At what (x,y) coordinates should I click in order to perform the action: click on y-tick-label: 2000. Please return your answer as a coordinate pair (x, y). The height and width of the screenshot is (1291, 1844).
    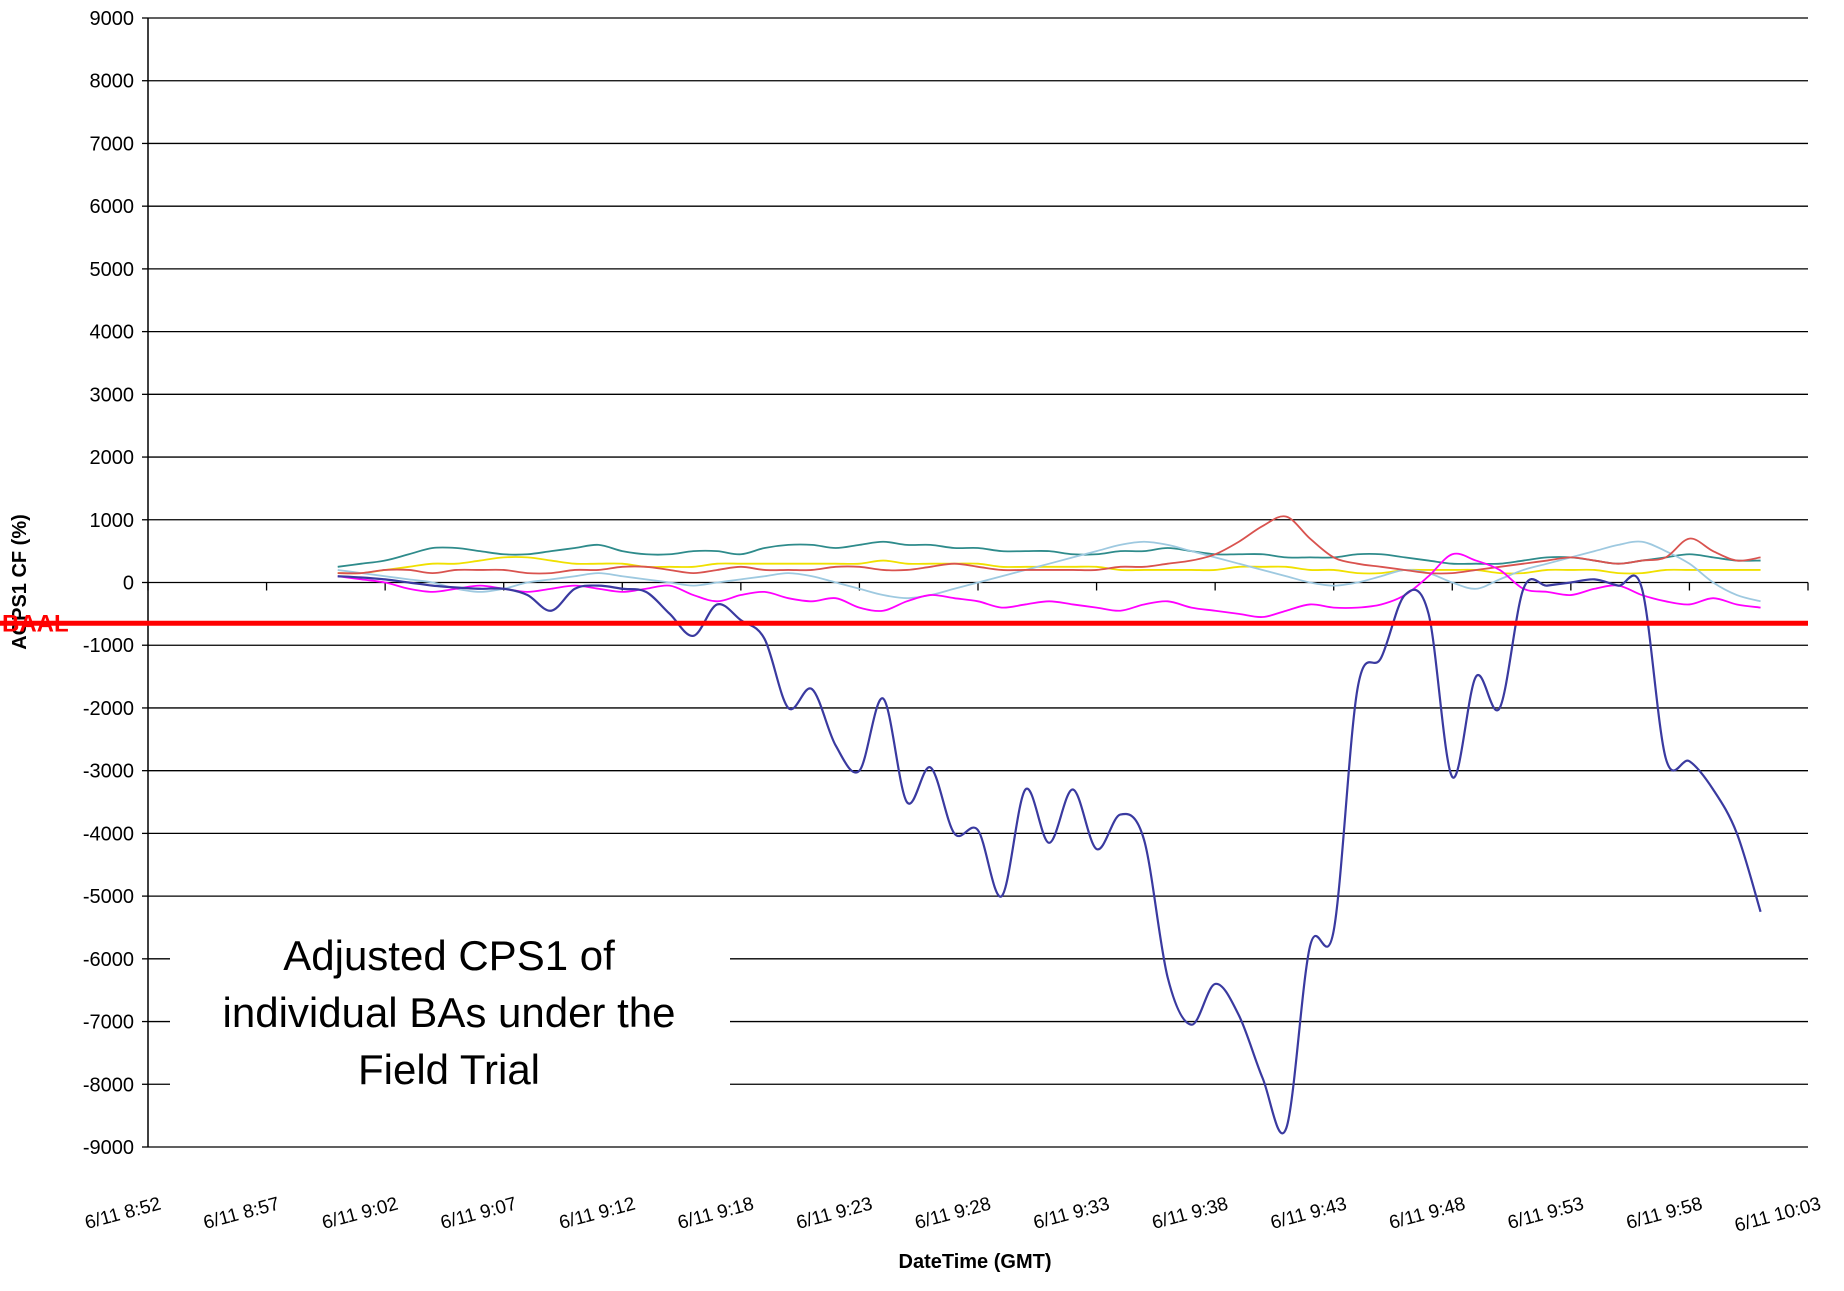
    Looking at the image, I should click on (112, 458).